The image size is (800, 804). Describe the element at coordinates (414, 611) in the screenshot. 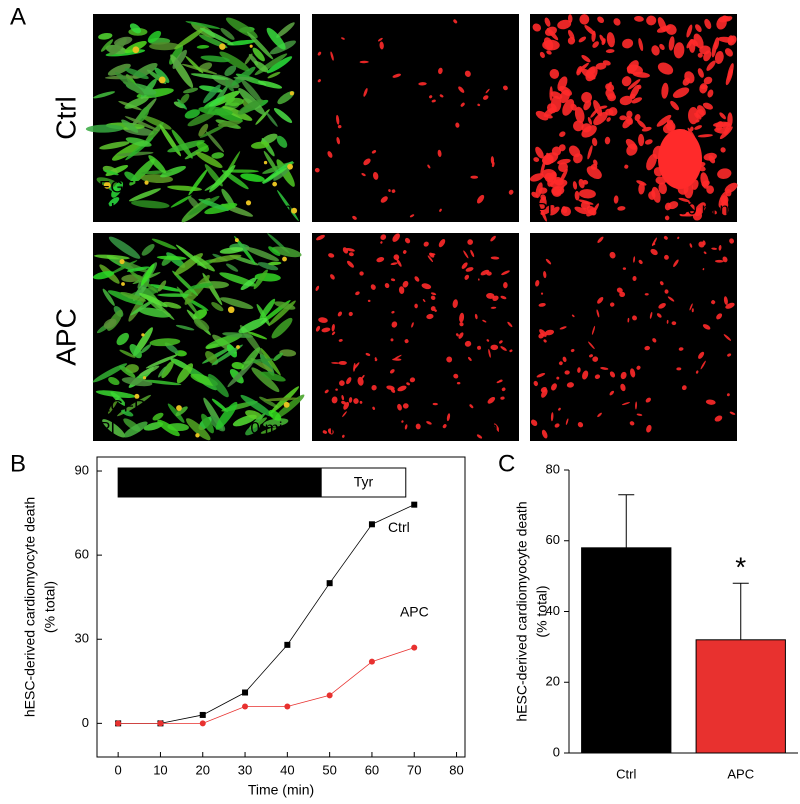

I see `series-label: APC` at that location.